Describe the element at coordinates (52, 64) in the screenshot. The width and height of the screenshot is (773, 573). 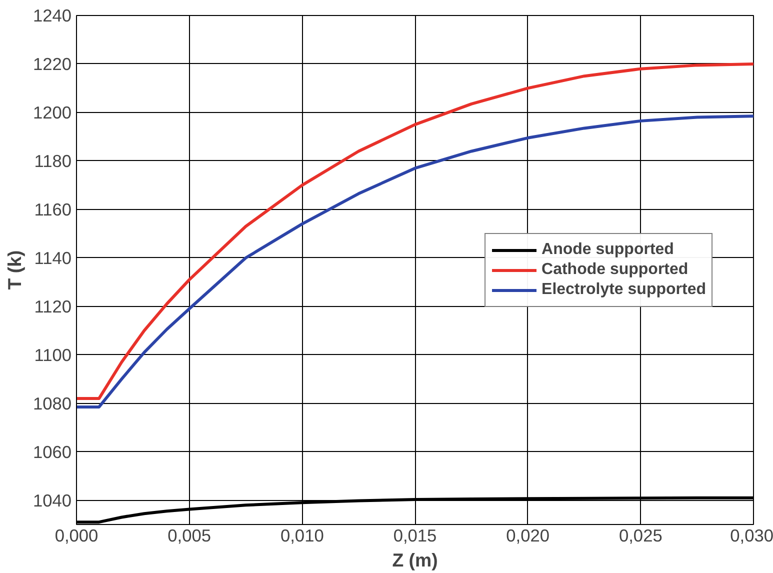
I see `y-tick-label: 1220` at that location.